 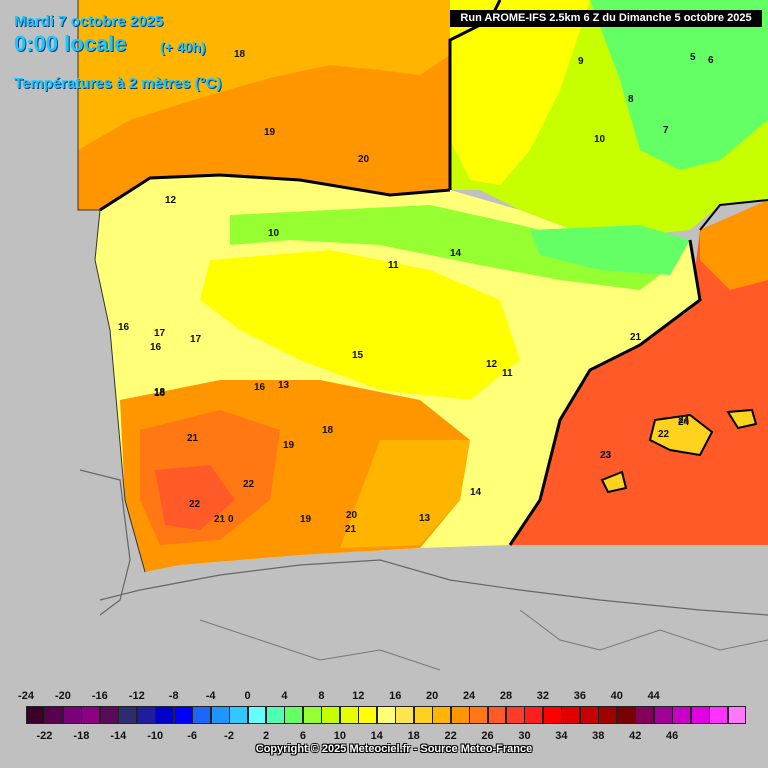 What do you see at coordinates (44, 736) in the screenshot?
I see `legend-bottom-label: -22` at bounding box center [44, 736].